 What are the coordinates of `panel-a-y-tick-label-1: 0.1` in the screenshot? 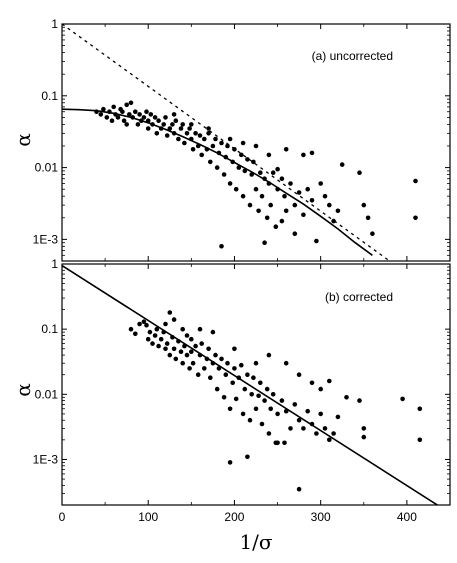 It's located at (49, 96).